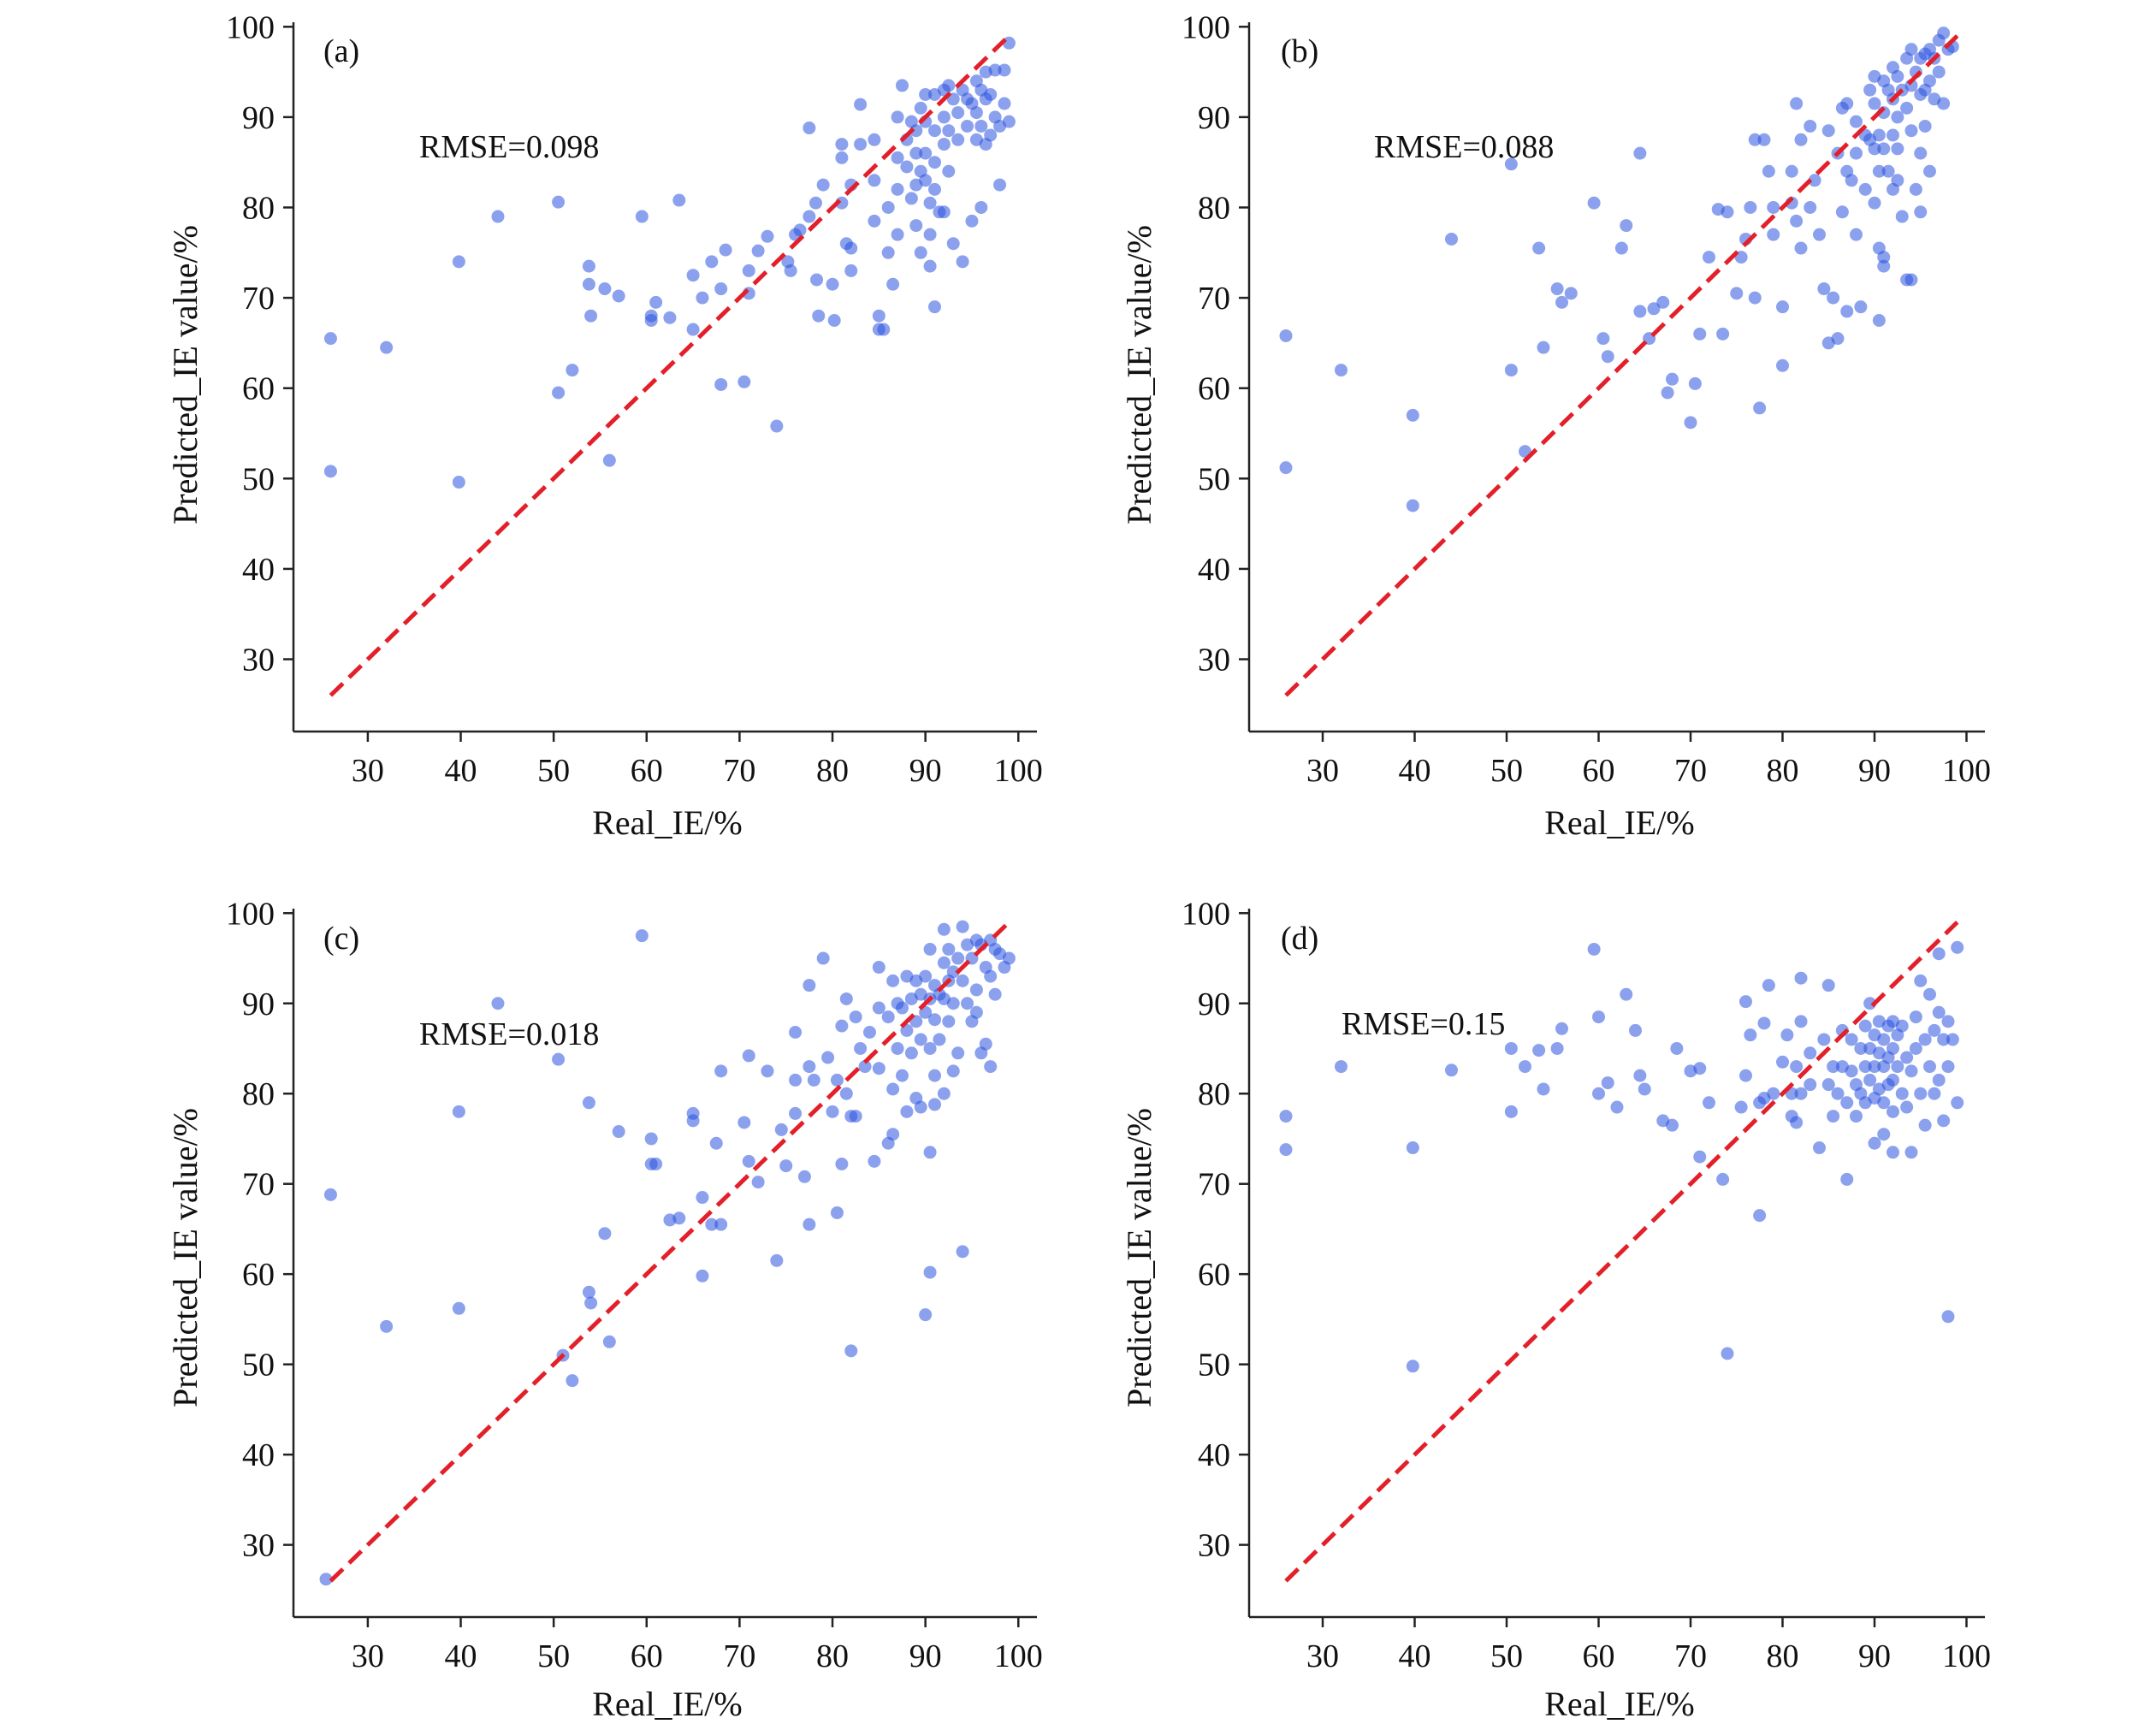  Describe the element at coordinates (341, 939) in the screenshot. I see `panel-label: (c)` at that location.